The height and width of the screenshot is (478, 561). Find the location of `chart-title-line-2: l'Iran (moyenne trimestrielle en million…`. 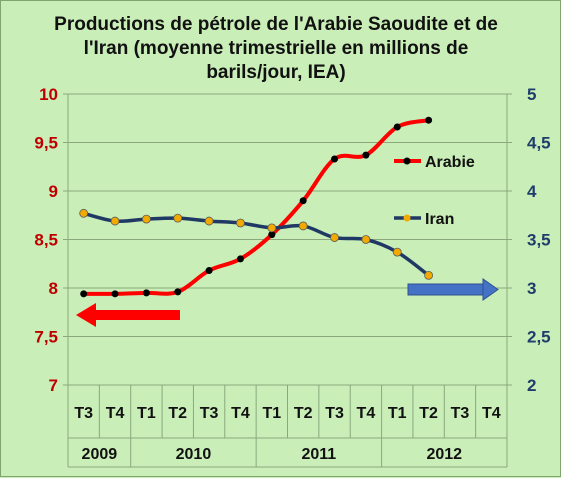

chart-title-line-2: l'Iran (moyenne trimestrielle en million… is located at coordinates (276, 48).